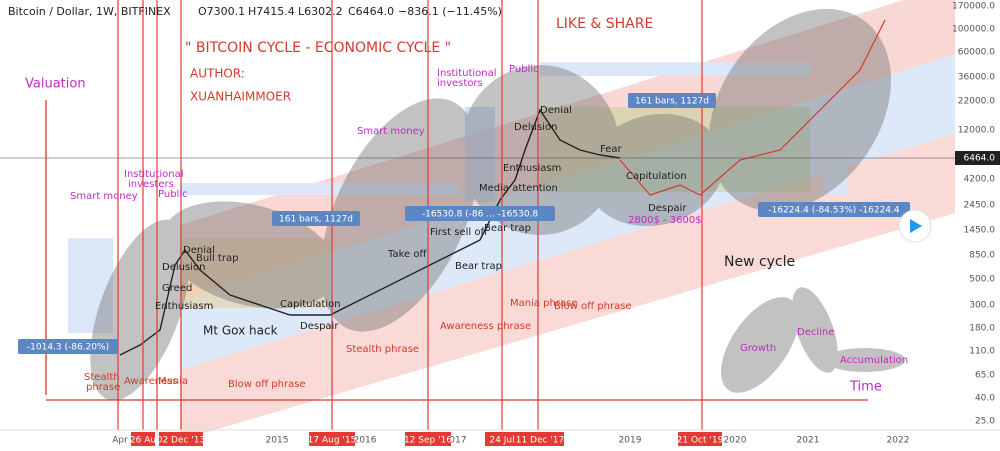 The image size is (1000, 451). I want to click on label: Blow off phrase, so click(267, 384).